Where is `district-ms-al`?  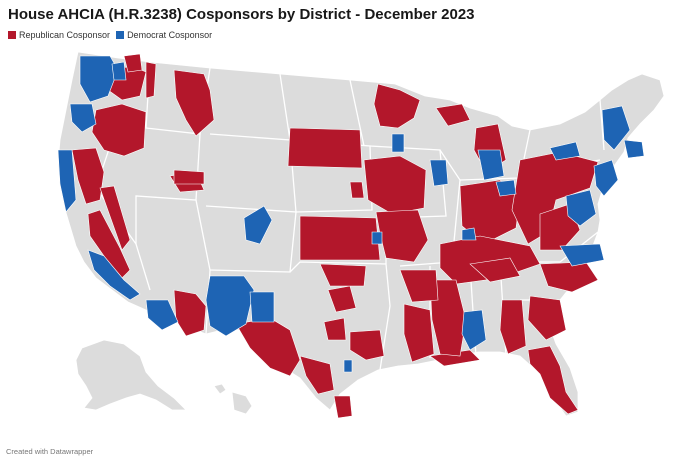
district-ms-al is located at coordinates (448, 318).